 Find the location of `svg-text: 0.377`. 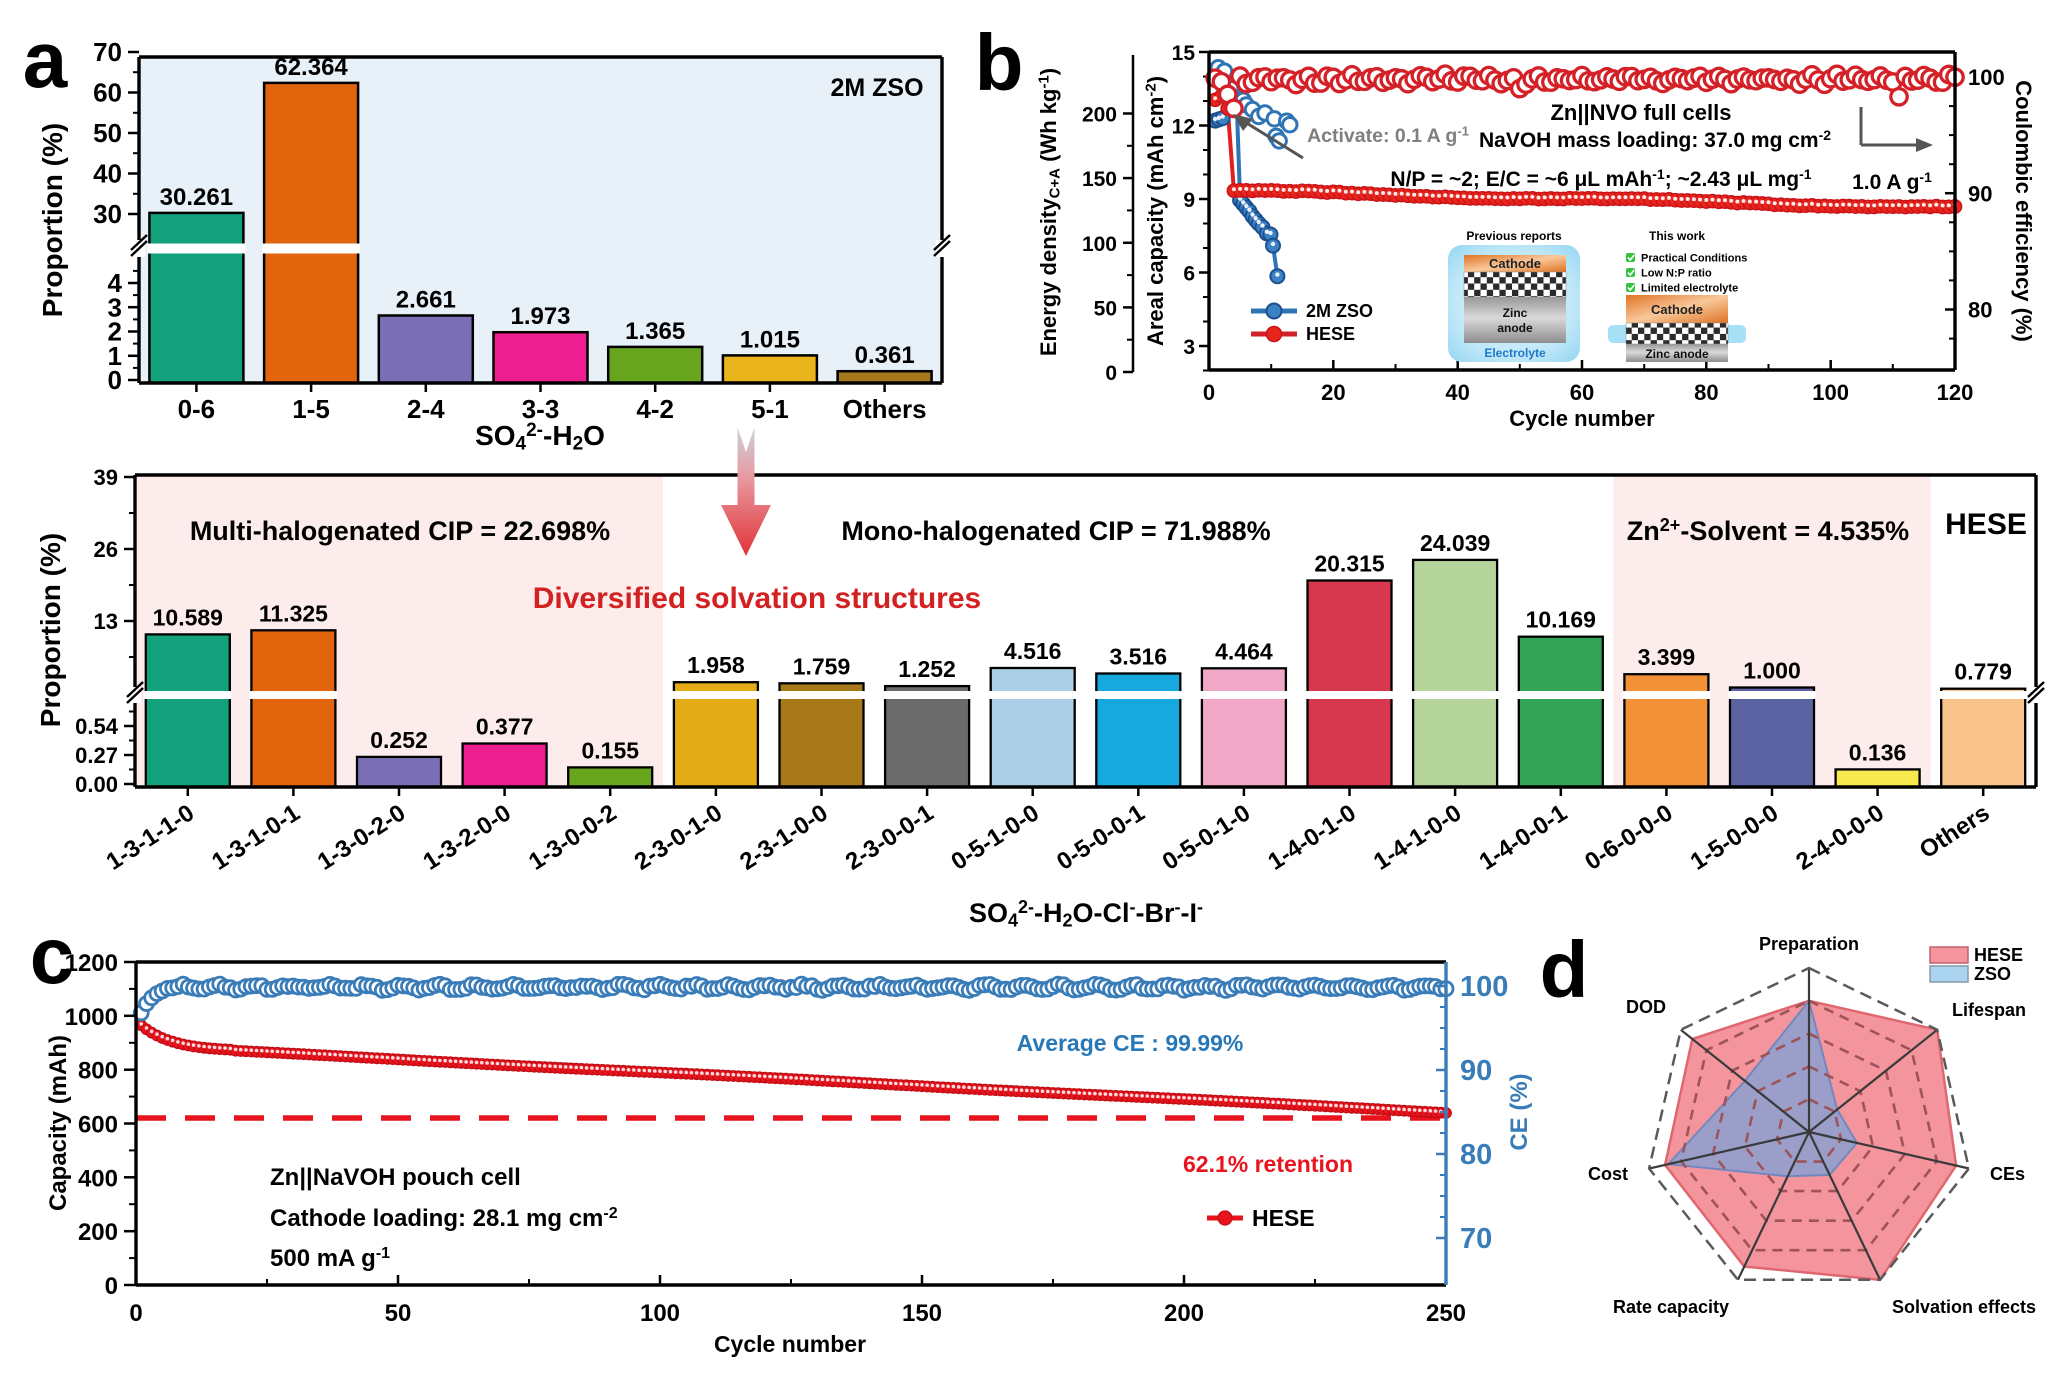

svg-text: 0.377 is located at coordinates (505, 727).